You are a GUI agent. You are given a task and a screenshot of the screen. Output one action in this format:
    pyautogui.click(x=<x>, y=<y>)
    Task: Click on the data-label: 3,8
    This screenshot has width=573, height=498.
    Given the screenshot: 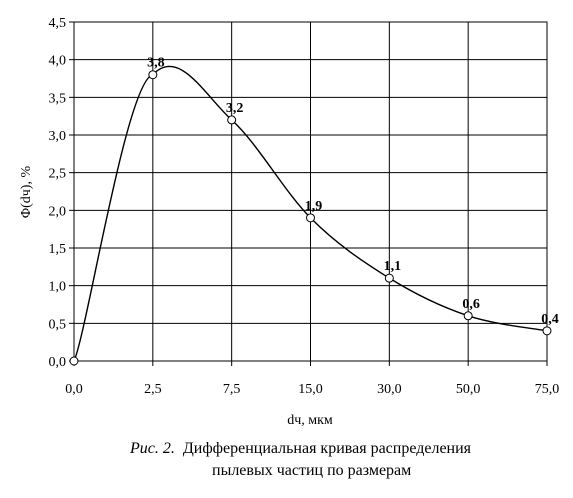 What is the action you would take?
    pyautogui.click(x=156, y=63)
    